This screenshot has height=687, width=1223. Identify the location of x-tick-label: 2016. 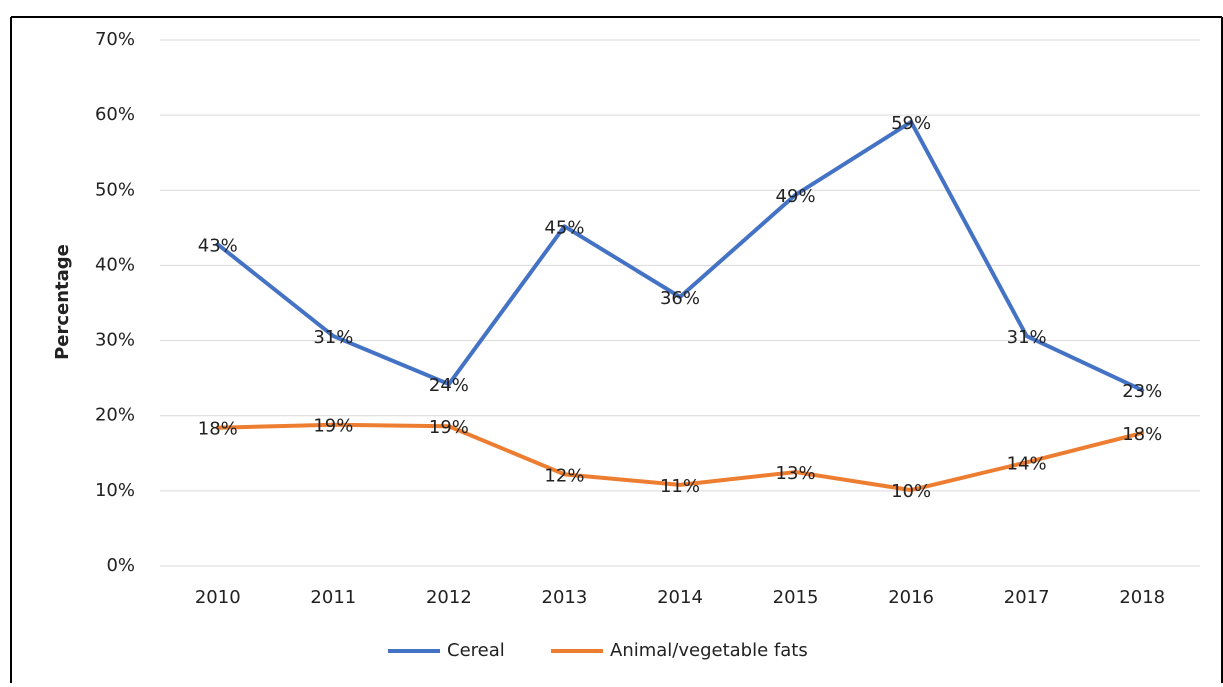
(911, 597).